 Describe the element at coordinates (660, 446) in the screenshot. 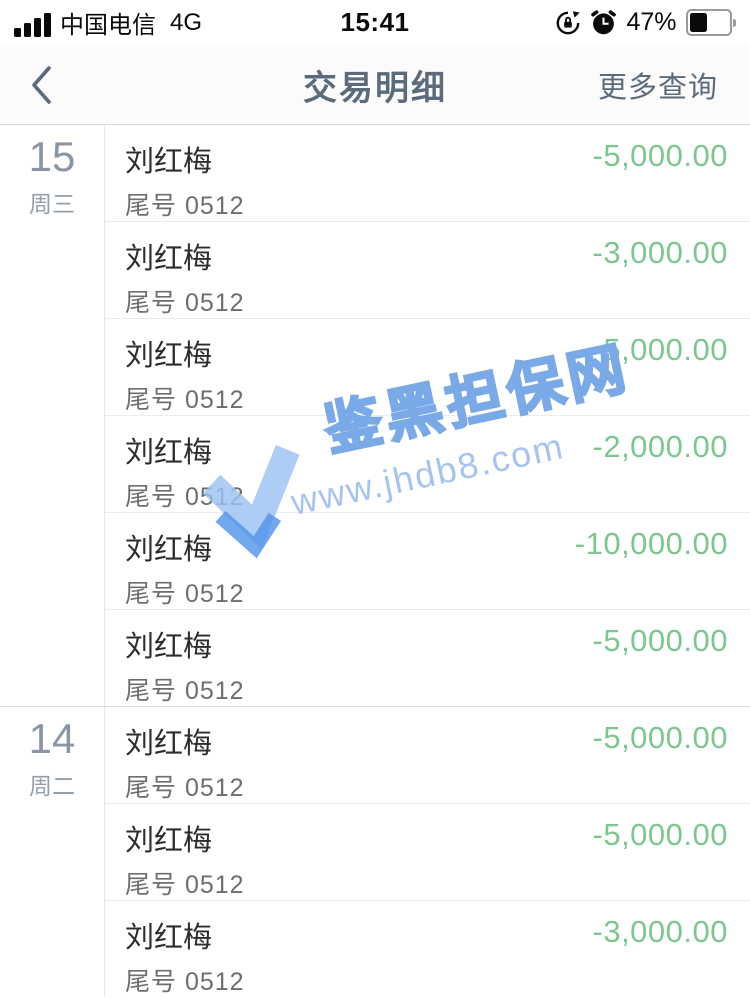

I see `transaction-amount: -2,000.00` at that location.